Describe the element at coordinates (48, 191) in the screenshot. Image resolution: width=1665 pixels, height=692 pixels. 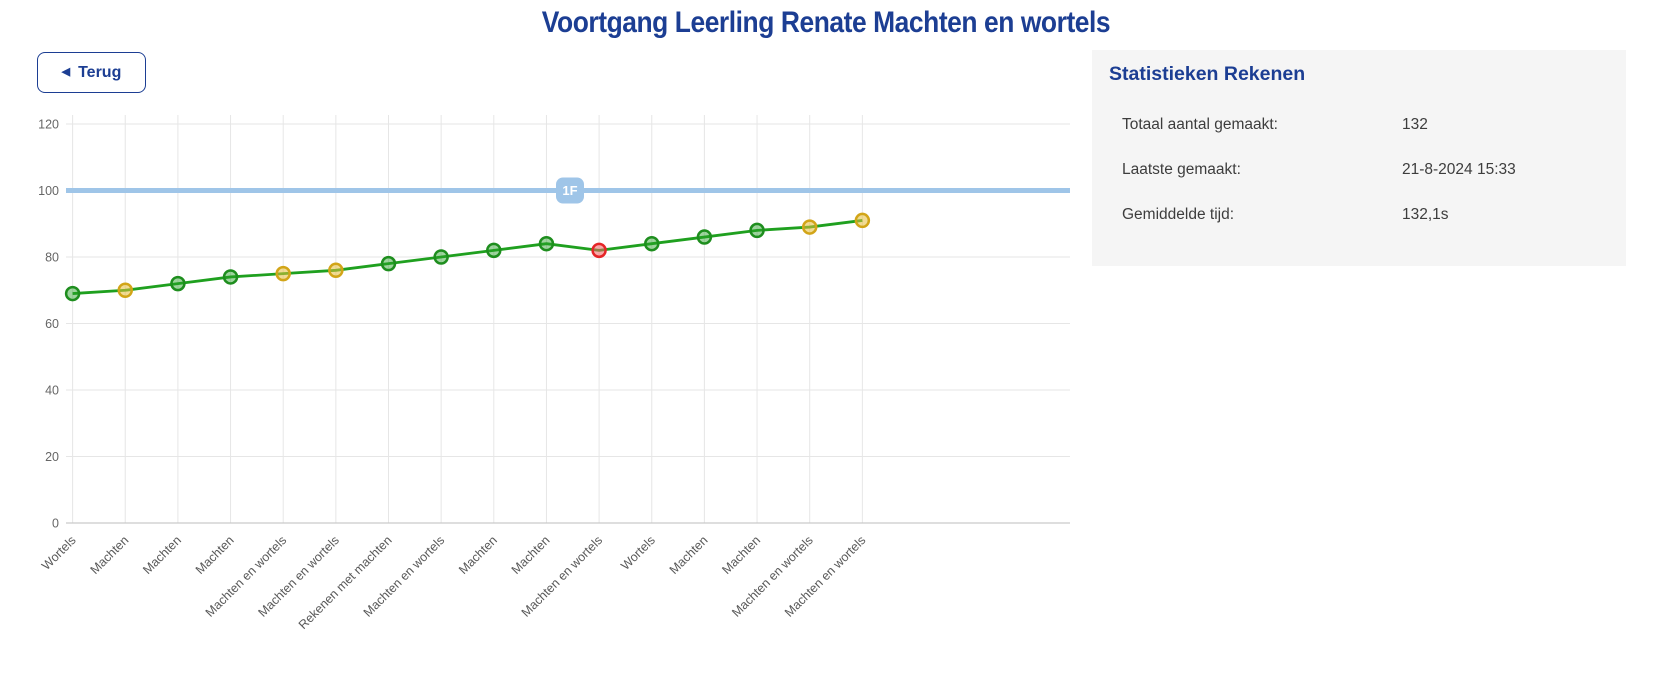
I see `y-axis-label: 100` at that location.